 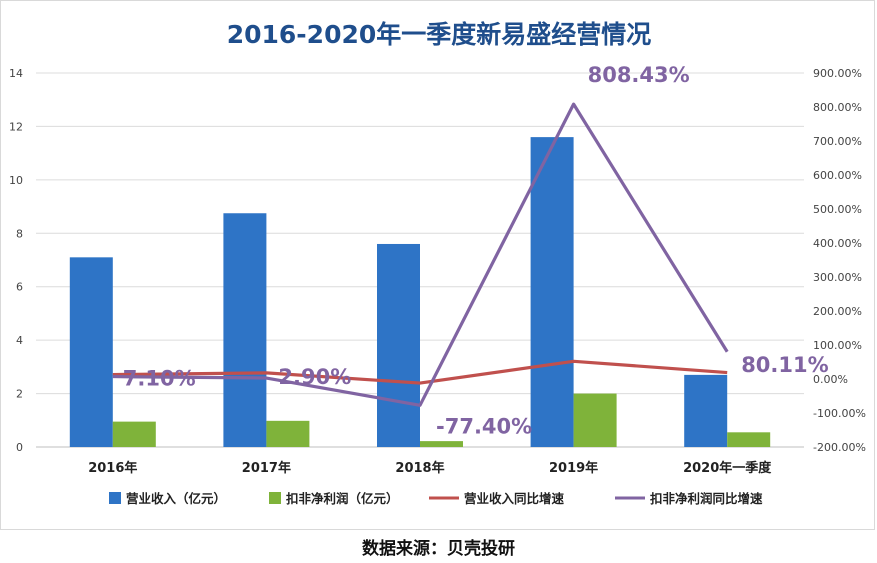 I want to click on y-left-tick-label: 8, so click(x=19, y=233).